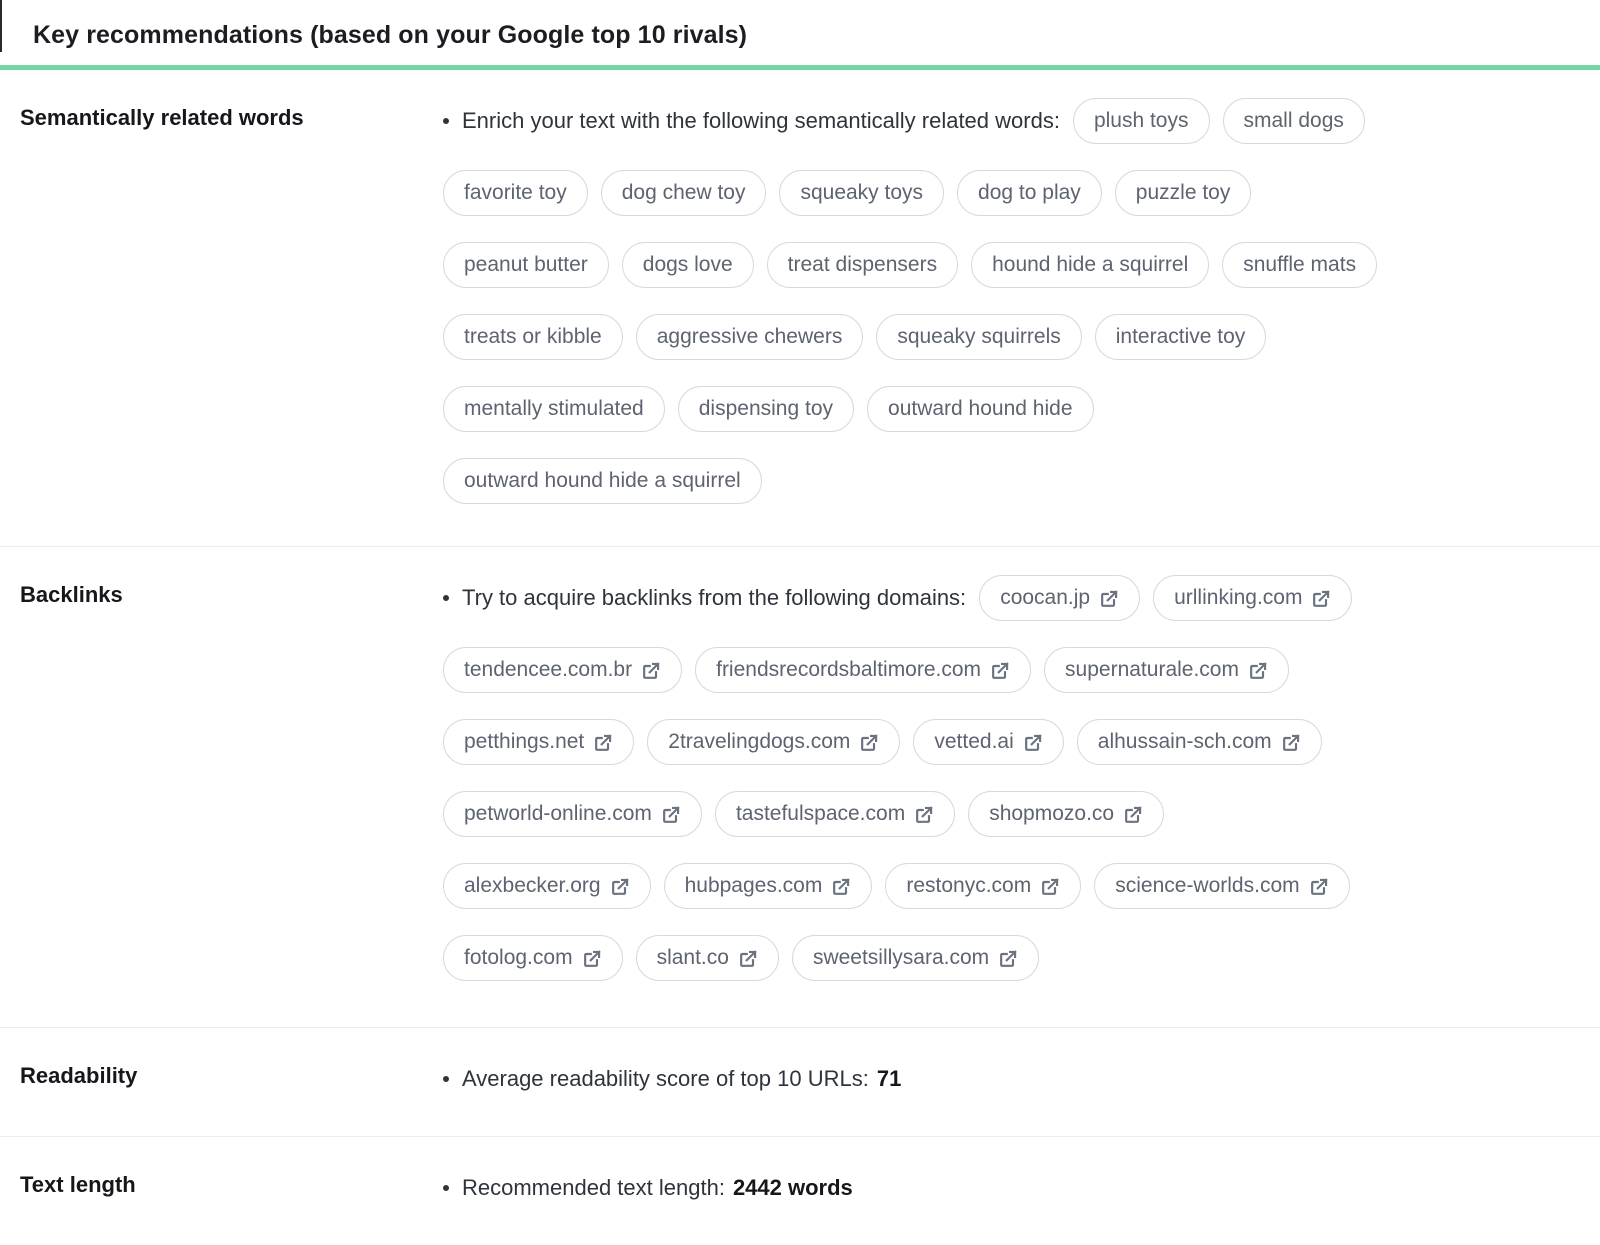 This screenshot has width=1600, height=1245. I want to click on related-word-chip: dog to play, so click(1029, 193).